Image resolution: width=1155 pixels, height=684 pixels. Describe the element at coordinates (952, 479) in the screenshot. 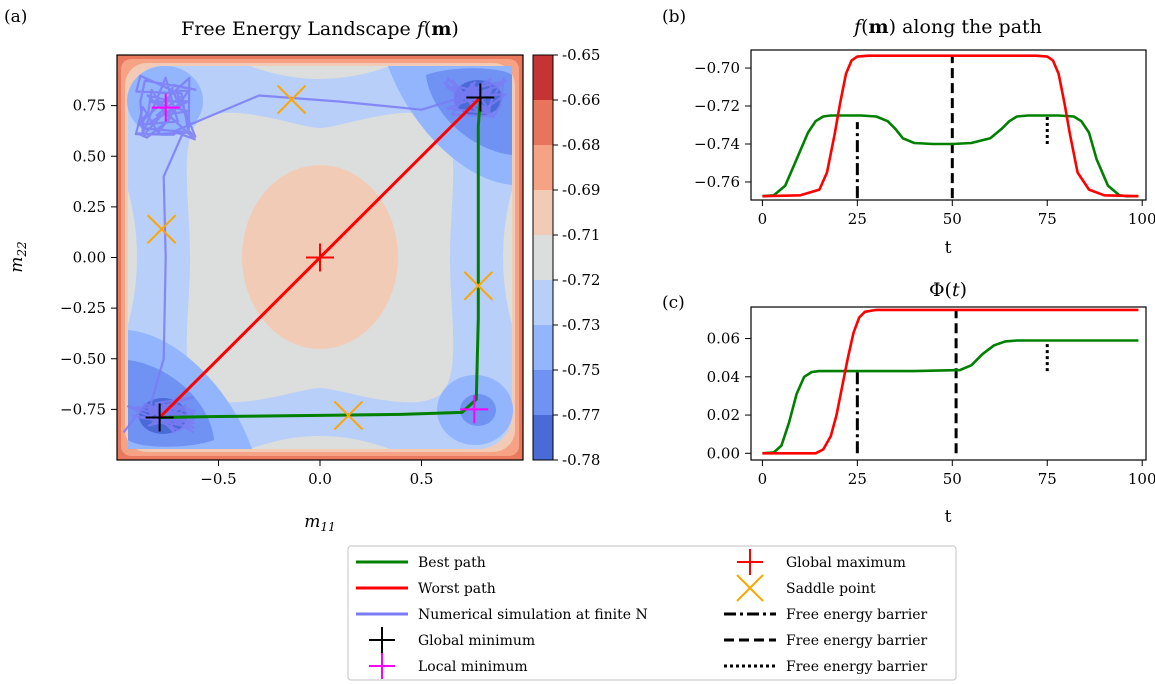

I see `phi-xtick-label: 50` at that location.